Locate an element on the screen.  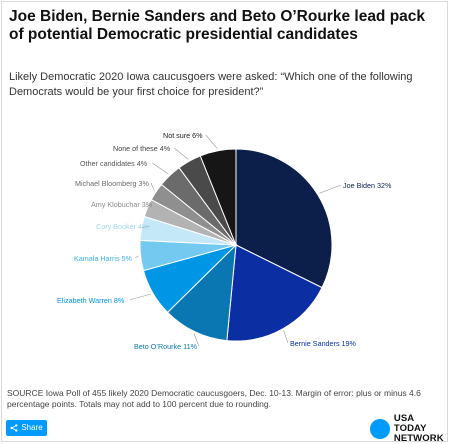
pie-slice-beto-o-rourke is located at coordinates (201, 292).